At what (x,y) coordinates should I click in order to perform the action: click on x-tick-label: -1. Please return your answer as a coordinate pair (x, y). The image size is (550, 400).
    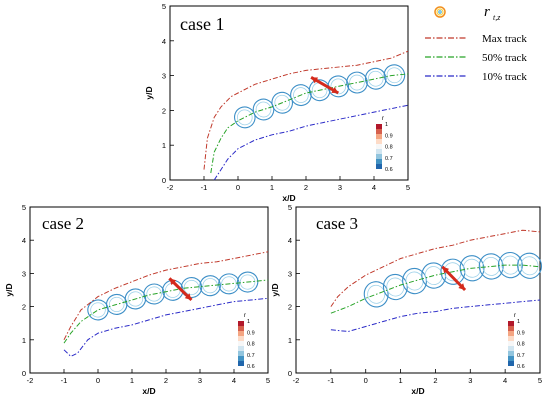
    Looking at the image, I should click on (204, 187).